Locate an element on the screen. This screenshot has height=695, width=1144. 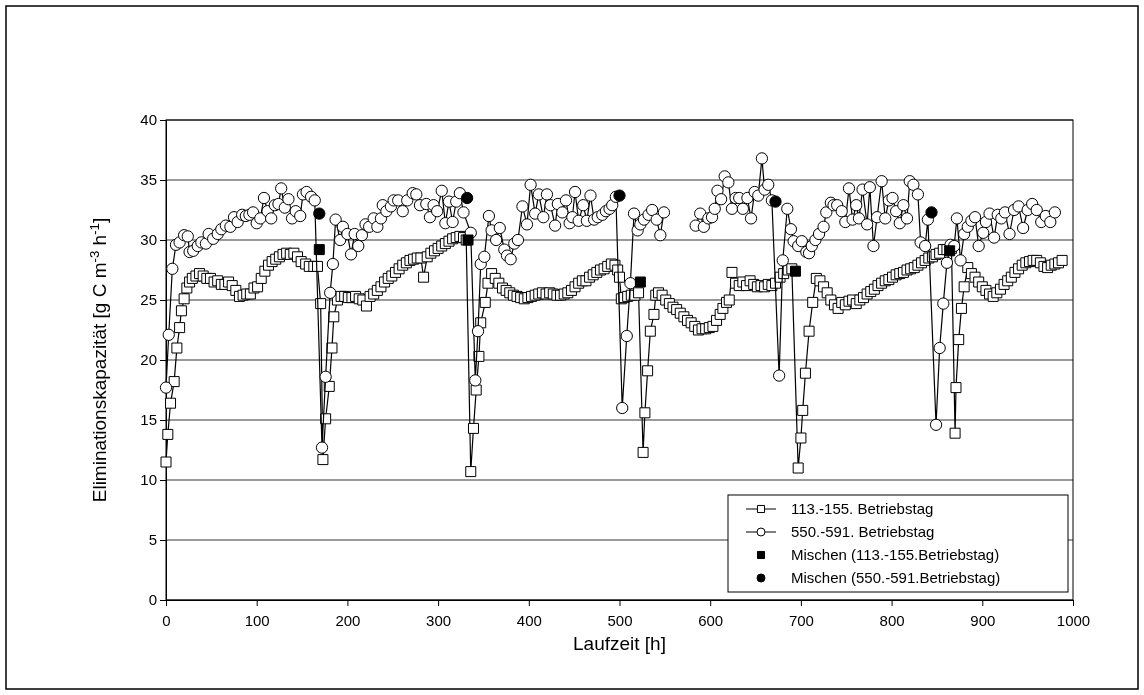
y-tick-label: 5 is located at coordinates (152, 540).